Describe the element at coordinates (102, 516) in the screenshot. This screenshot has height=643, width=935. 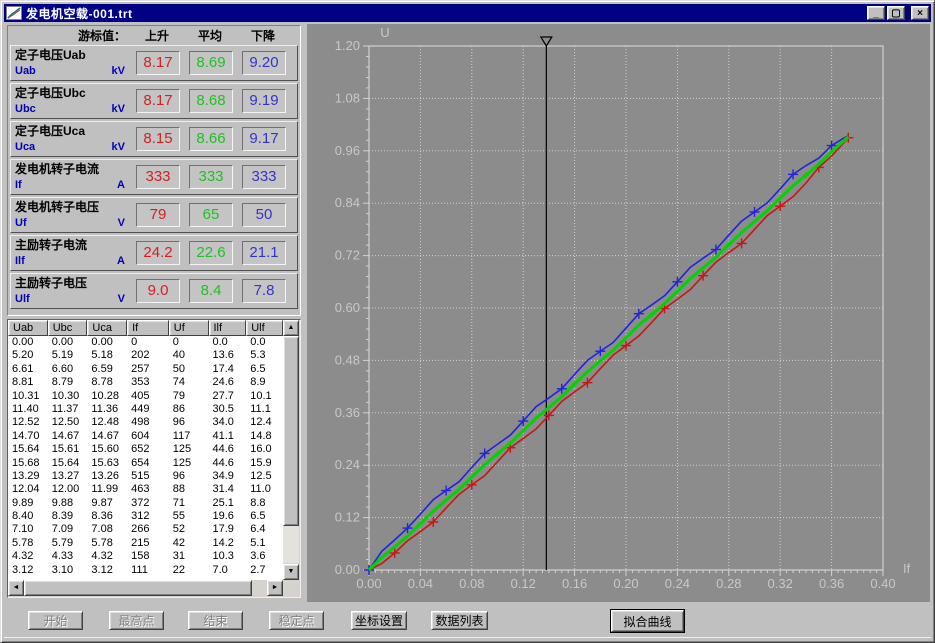
I see `table-cell: 8.36` at that location.